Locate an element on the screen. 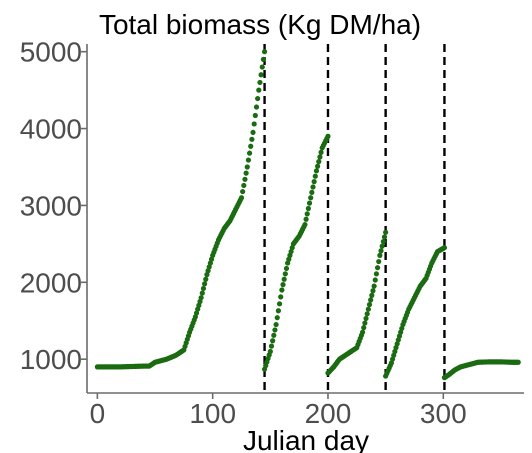 The width and height of the screenshot is (532, 453). x-tick-label: 200 is located at coordinates (328, 413).